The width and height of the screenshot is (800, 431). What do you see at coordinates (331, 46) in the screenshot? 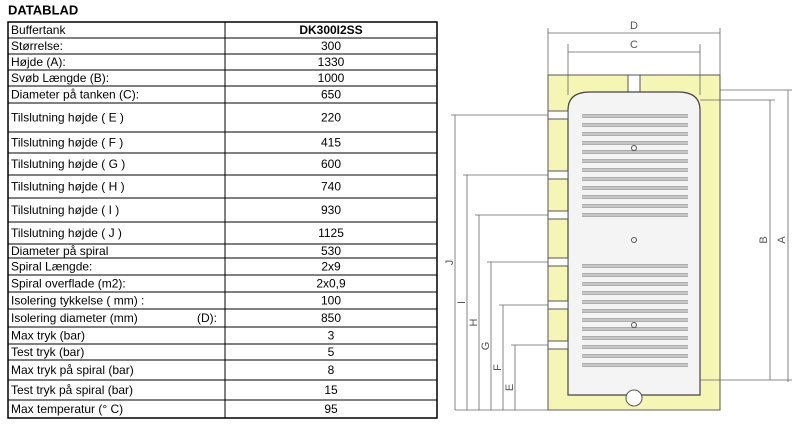
I see `row-value: 300` at bounding box center [331, 46].